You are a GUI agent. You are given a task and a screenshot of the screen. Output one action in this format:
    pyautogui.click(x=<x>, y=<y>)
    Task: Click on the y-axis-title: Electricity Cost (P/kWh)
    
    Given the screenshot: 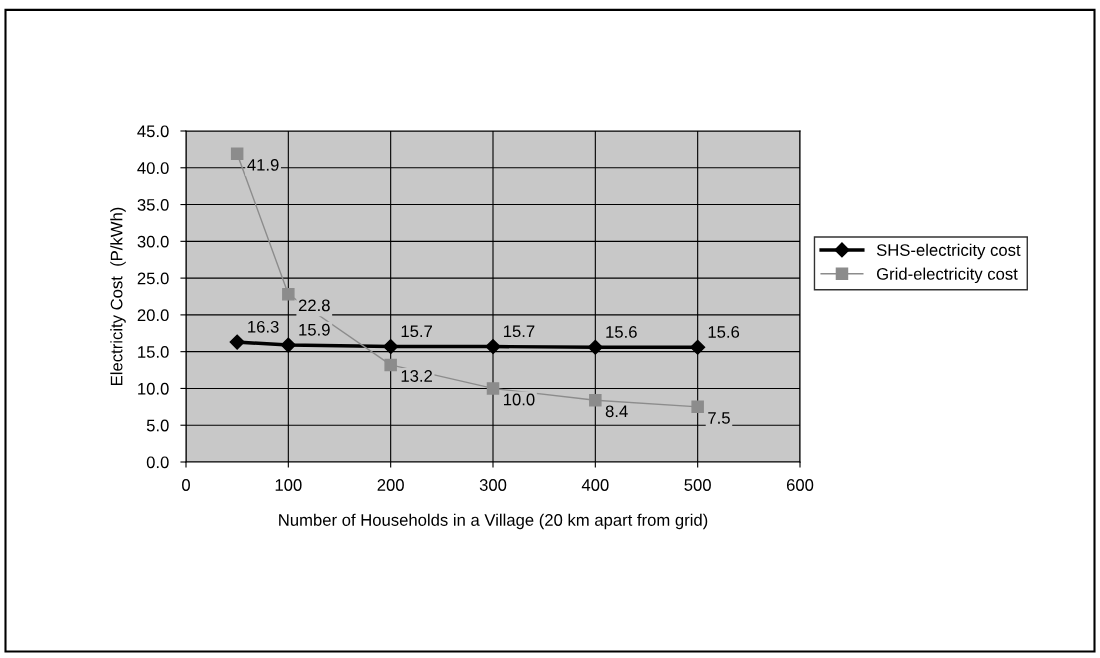 What is the action you would take?
    pyautogui.click(x=118, y=296)
    